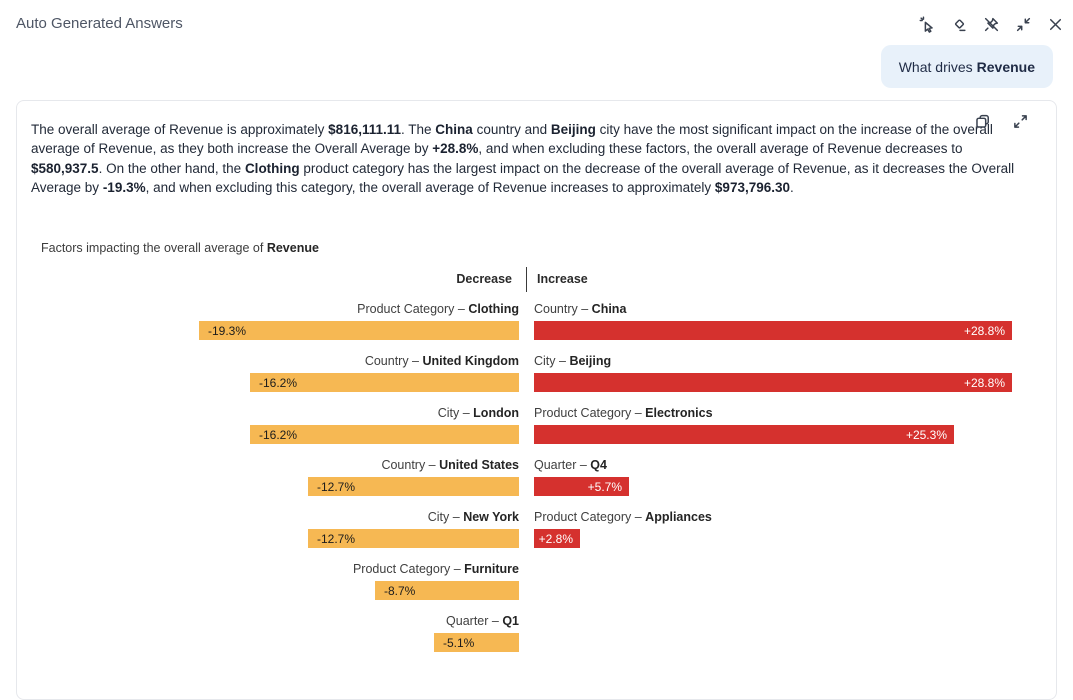 The image size is (1073, 700). Describe the element at coordinates (789, 483) in the screenshot. I see `increase-row: Quarter – Q4 +5.7%` at that location.